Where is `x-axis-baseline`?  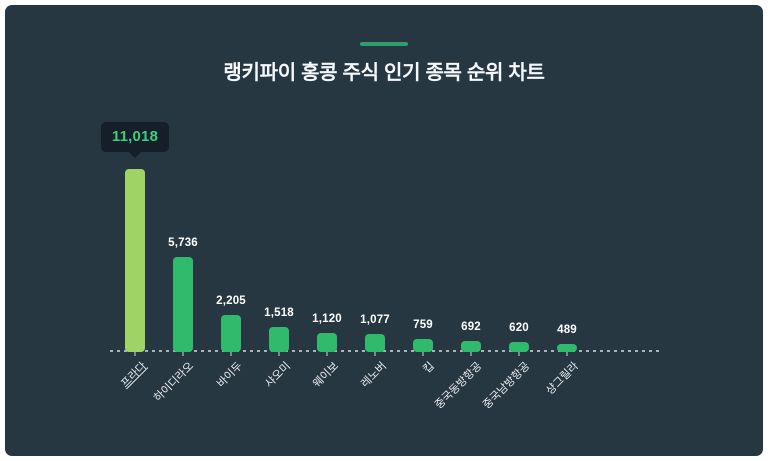 x-axis-baseline is located at coordinates (386, 351).